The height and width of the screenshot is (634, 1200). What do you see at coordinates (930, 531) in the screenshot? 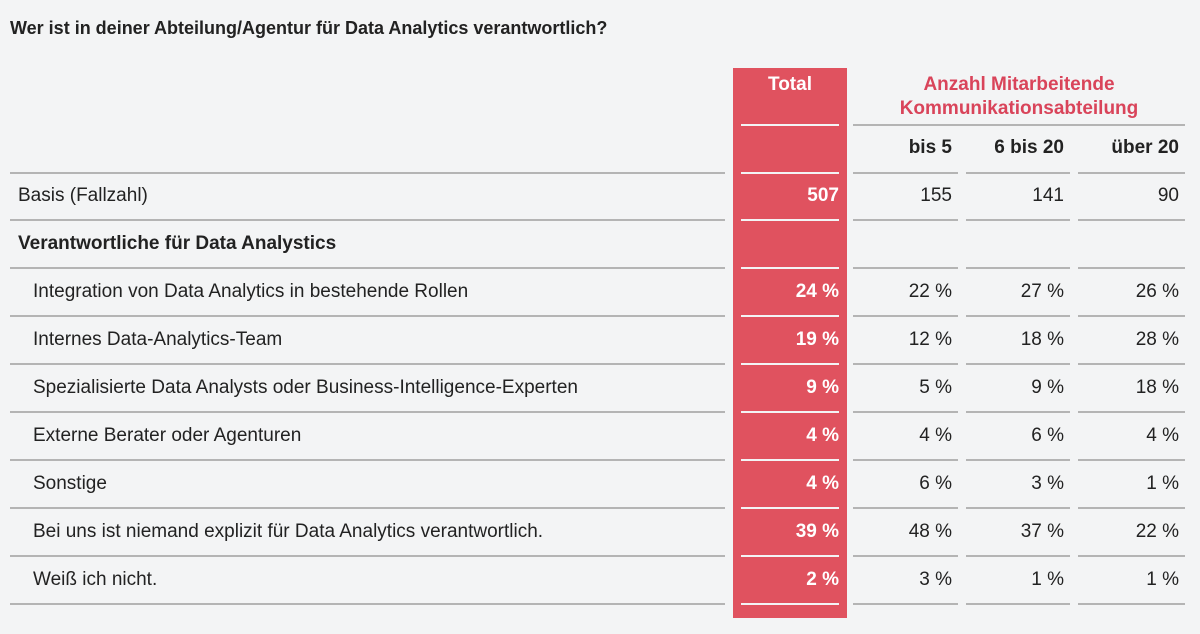
I see `cell-value: 48 %` at bounding box center [930, 531].